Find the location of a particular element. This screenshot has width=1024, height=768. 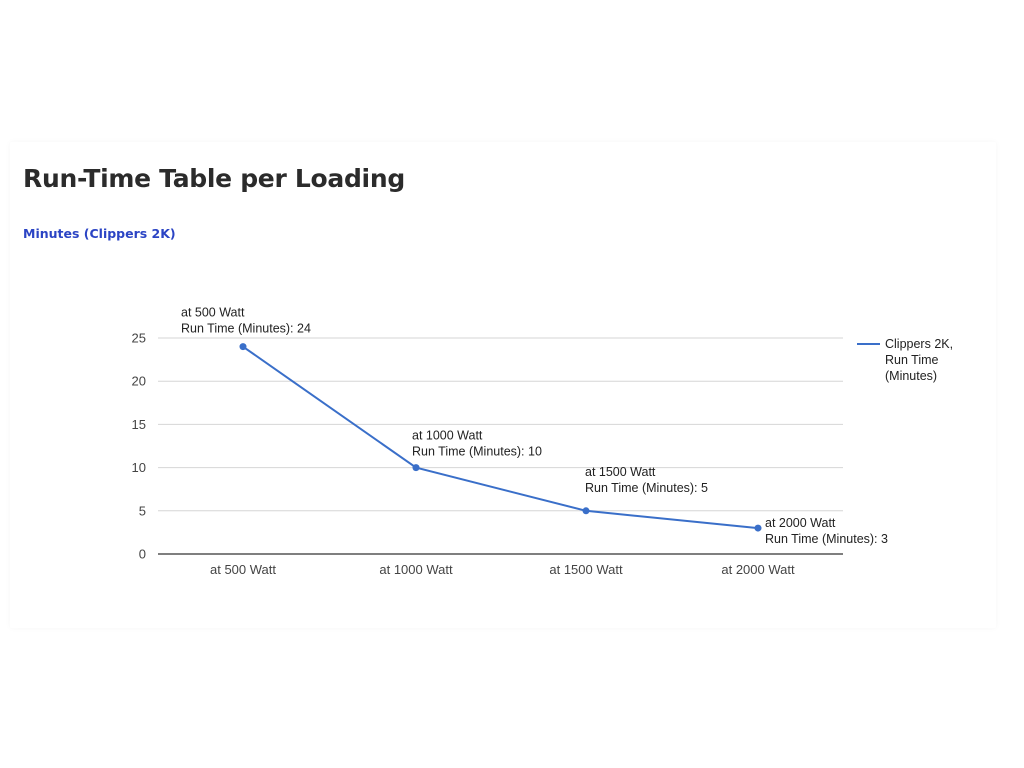

data-label-value: Run Time (Minutes): 10 is located at coordinates (477, 452).